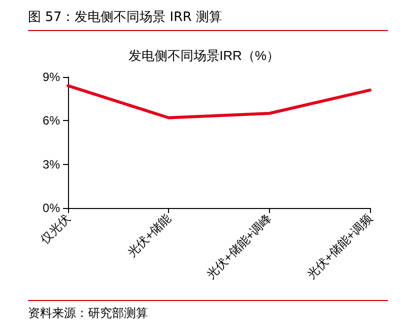 The width and height of the screenshot is (408, 325). What do you see at coordinates (239, 246) in the screenshot?
I see `x-tick-label: 光伏+储能+调峰` at bounding box center [239, 246].